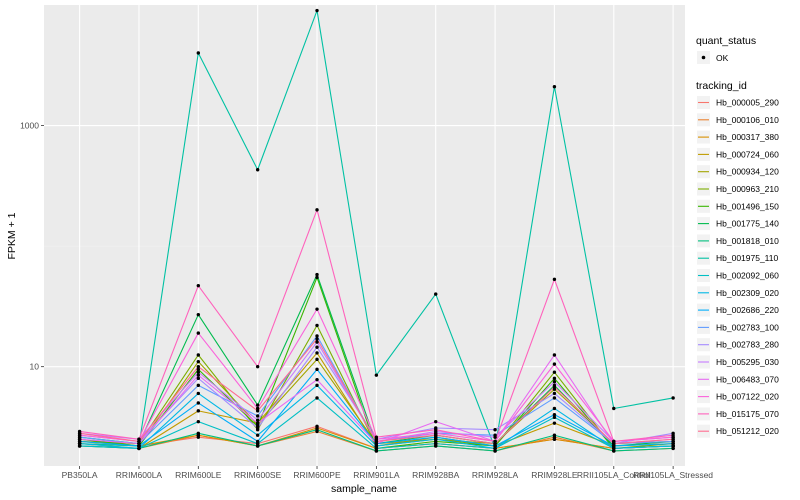 The image size is (800, 500). What do you see at coordinates (722, 58) in the screenshot?
I see `legend-label-ok: OK` at bounding box center [722, 58].